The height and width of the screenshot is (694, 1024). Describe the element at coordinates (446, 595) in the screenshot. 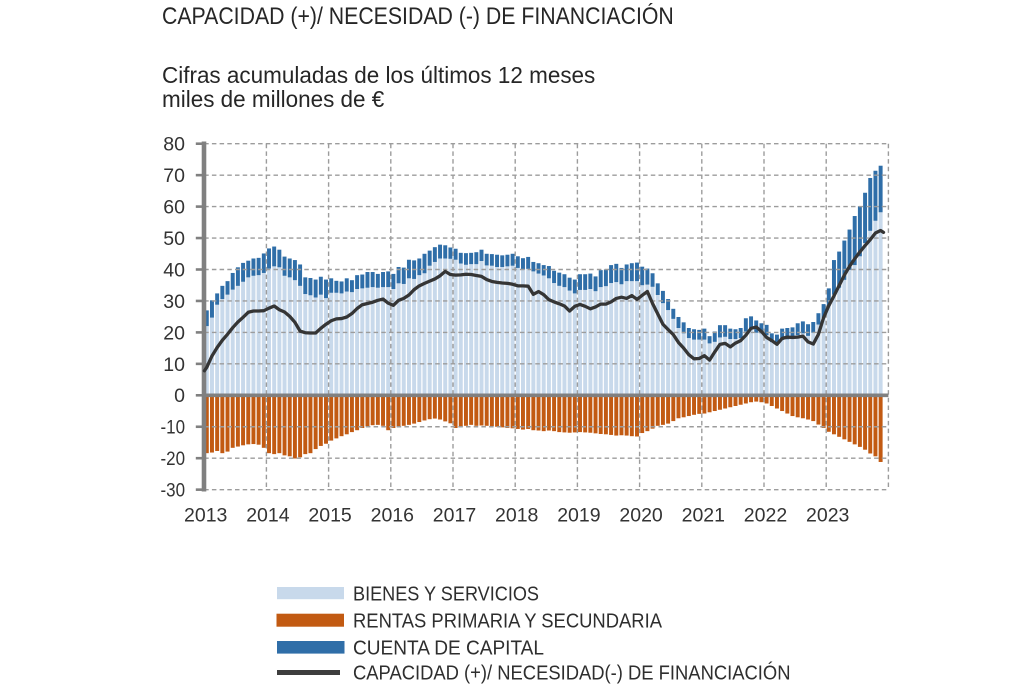

I see `svg-text: BIENES Y SERVICIOS` at that location.